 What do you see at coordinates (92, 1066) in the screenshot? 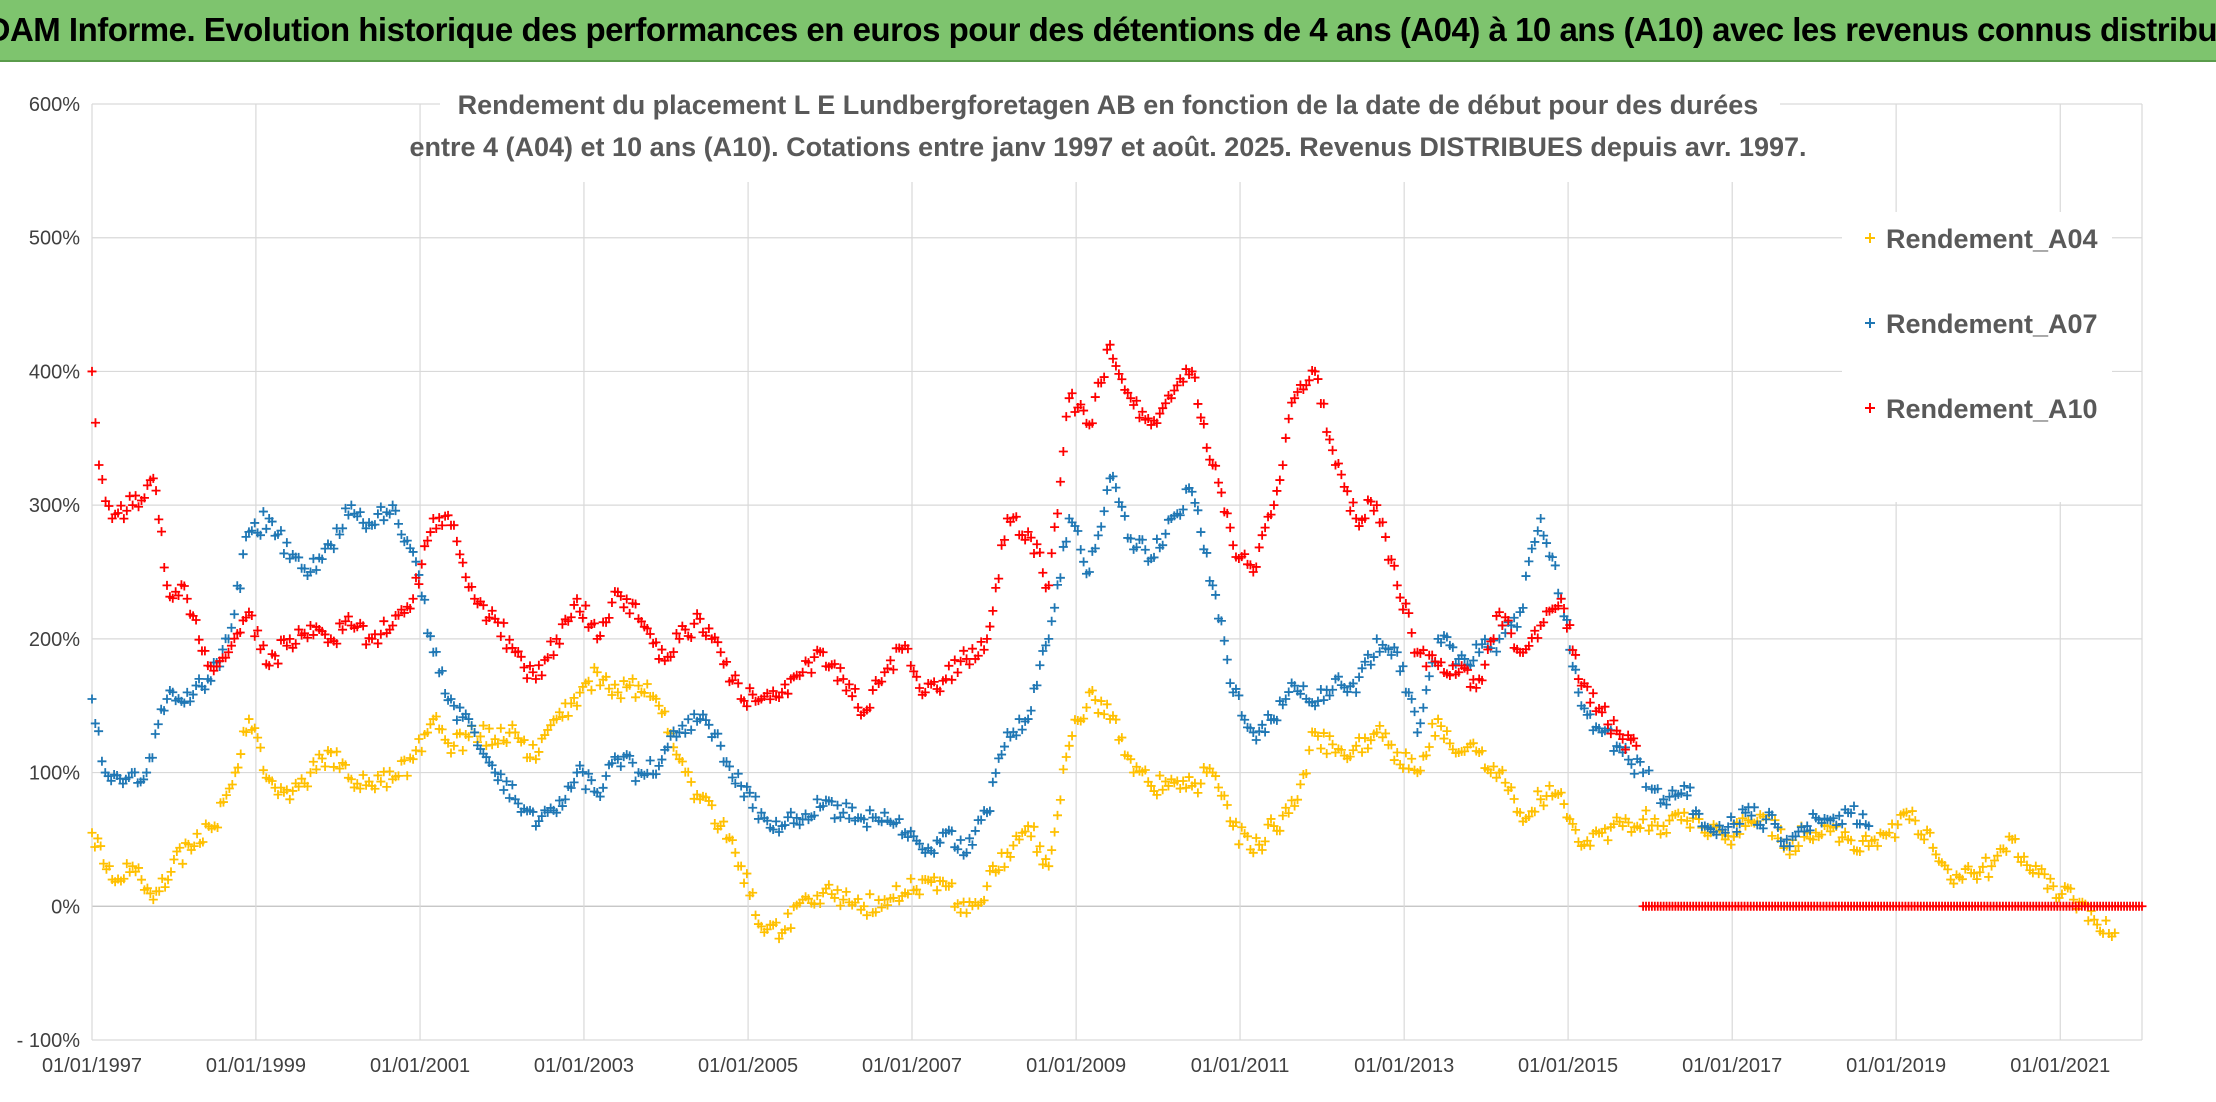
I see `x-tick-label: 01/01/1997` at bounding box center [92, 1066].